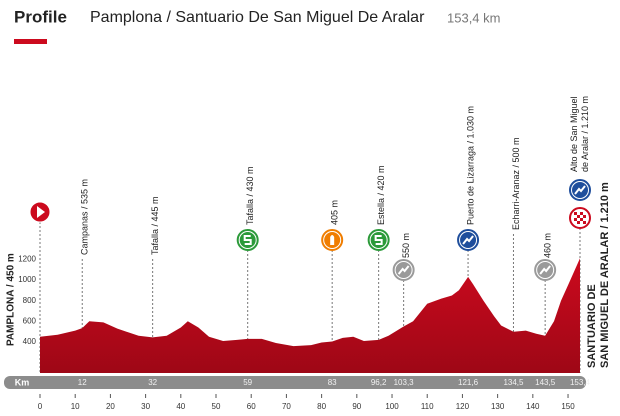 Image resolution: width=620 pixels, height=416 pixels. Describe the element at coordinates (247, 382) in the screenshot. I see `km-marker-label: 59` at that location.